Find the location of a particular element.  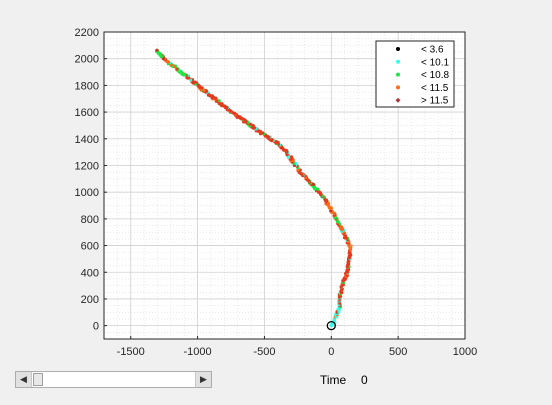

y-tick-label: 200 is located at coordinates (90, 300).